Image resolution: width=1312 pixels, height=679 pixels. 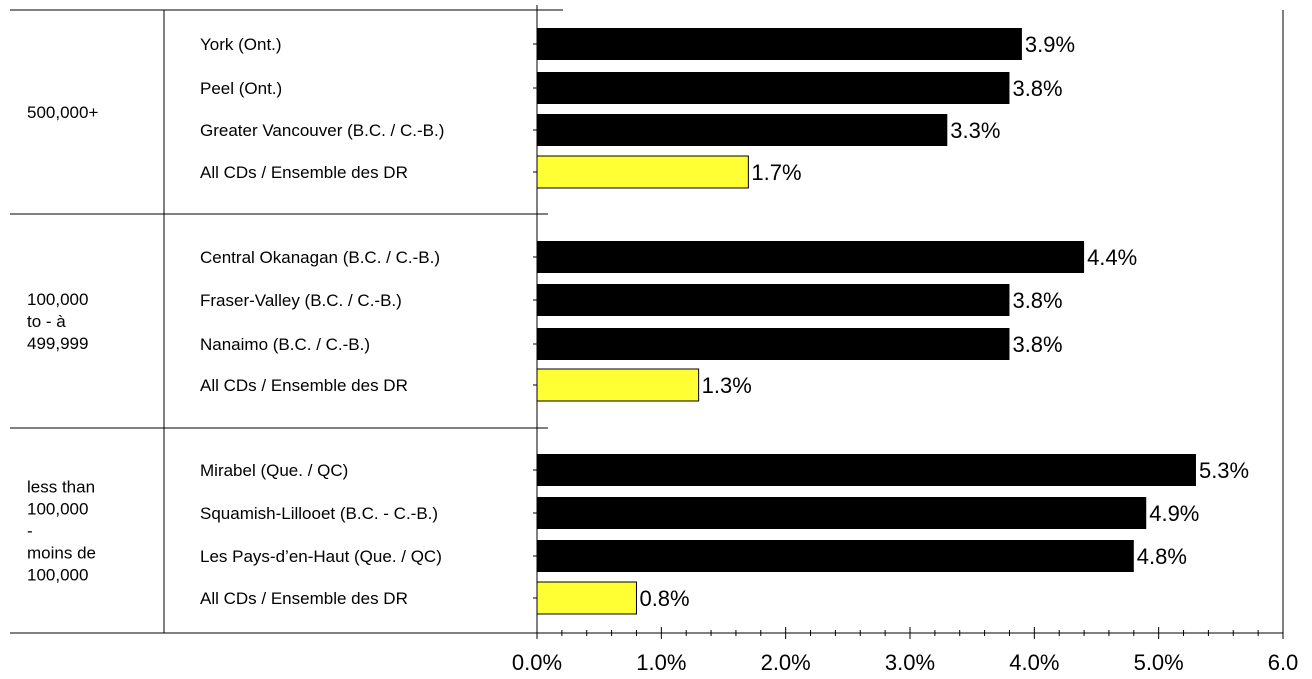 I want to click on group-label: -, so click(x=30, y=531).